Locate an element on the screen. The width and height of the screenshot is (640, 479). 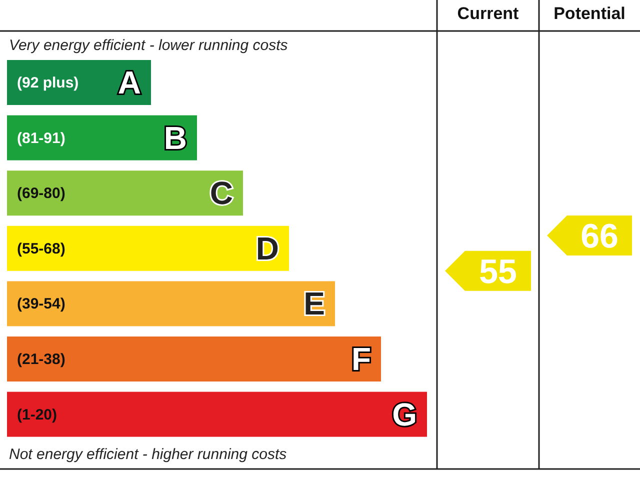
text: E is located at coordinates (314, 304).